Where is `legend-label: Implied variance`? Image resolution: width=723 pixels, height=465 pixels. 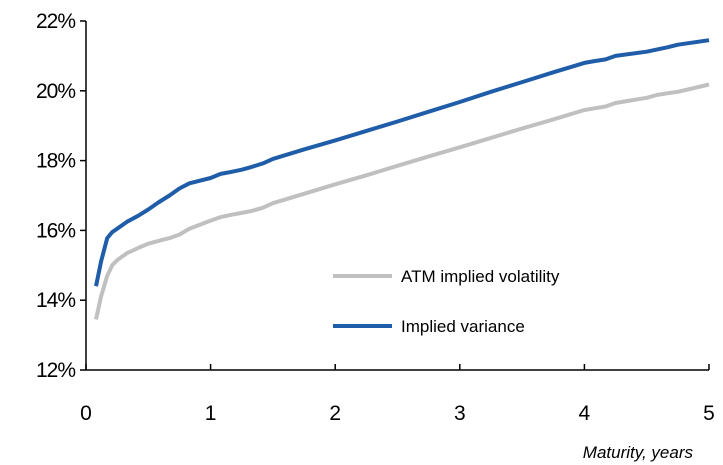
legend-label: Implied variance is located at coordinates (463, 326).